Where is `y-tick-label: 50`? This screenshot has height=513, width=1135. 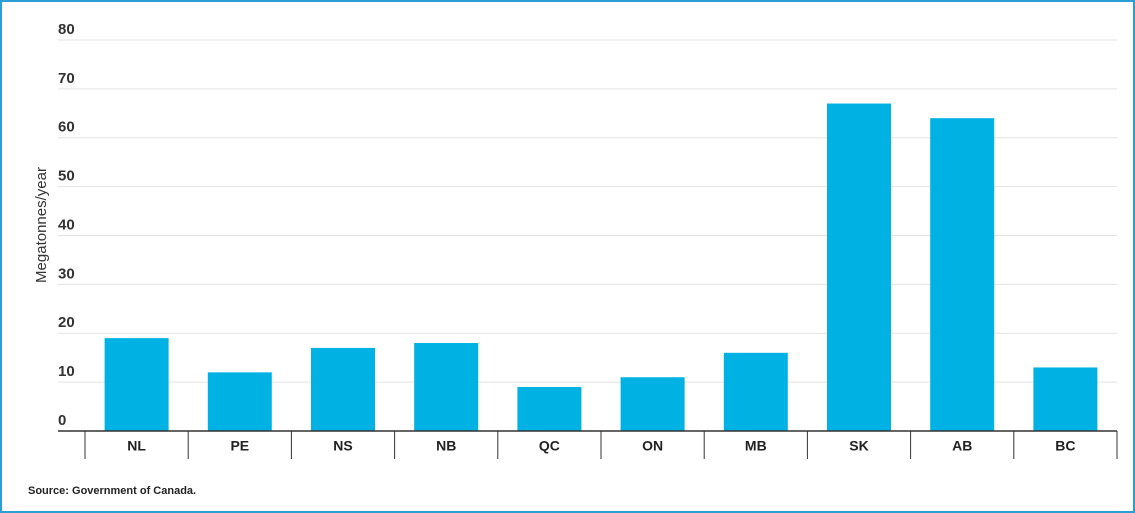 y-tick-label: 50 is located at coordinates (66, 176).